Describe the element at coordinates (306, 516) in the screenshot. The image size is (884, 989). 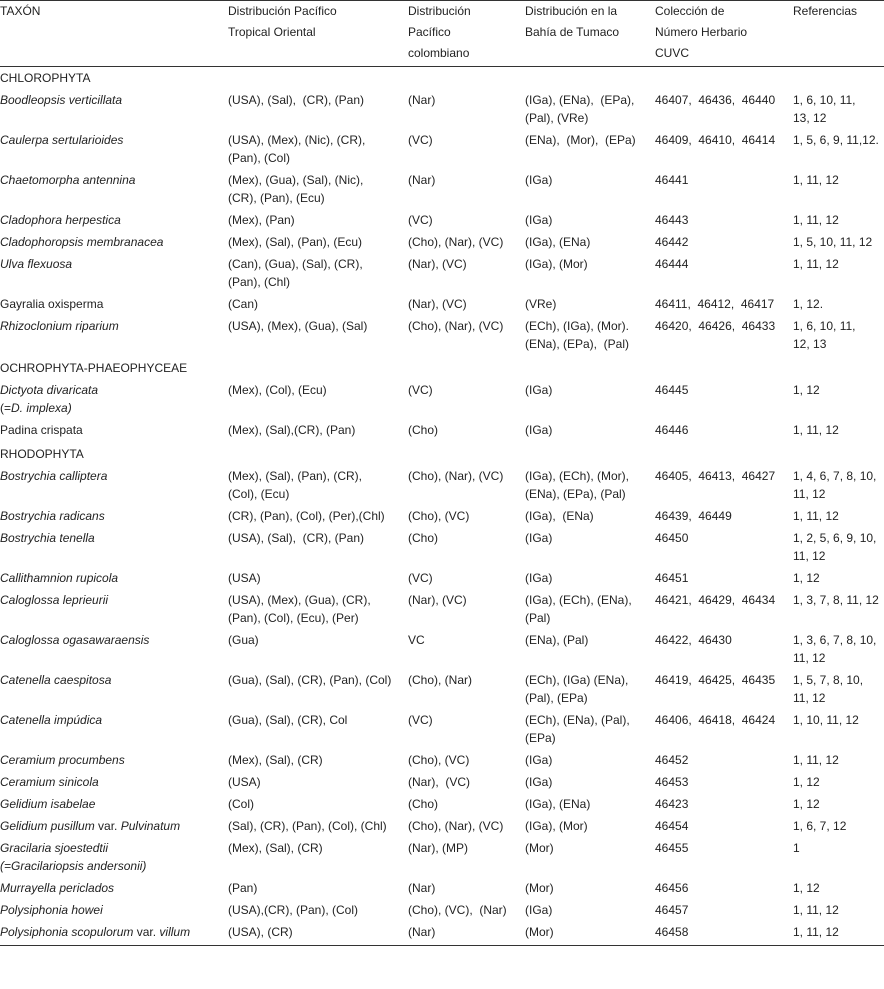
I see `pacific-tropical-cell: (CR), (Pan), (Col), (Per),(Chl)` at that location.